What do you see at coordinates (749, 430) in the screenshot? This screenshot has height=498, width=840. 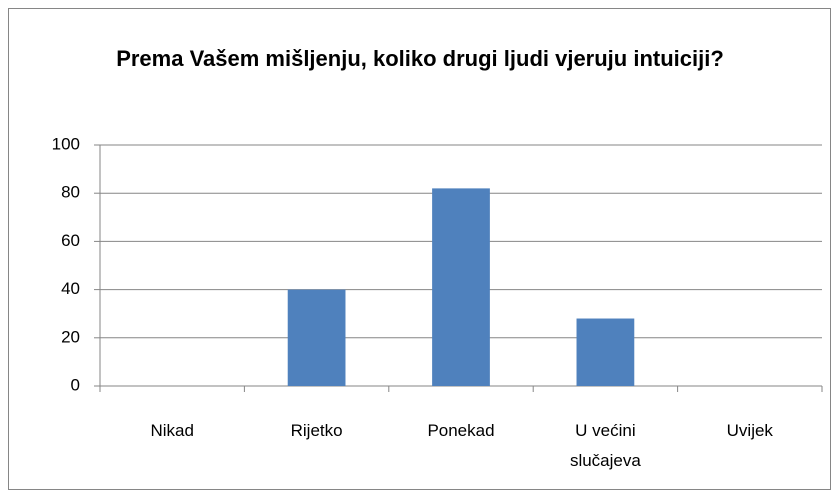 I see `x-tick-label: Uvijek` at bounding box center [749, 430].